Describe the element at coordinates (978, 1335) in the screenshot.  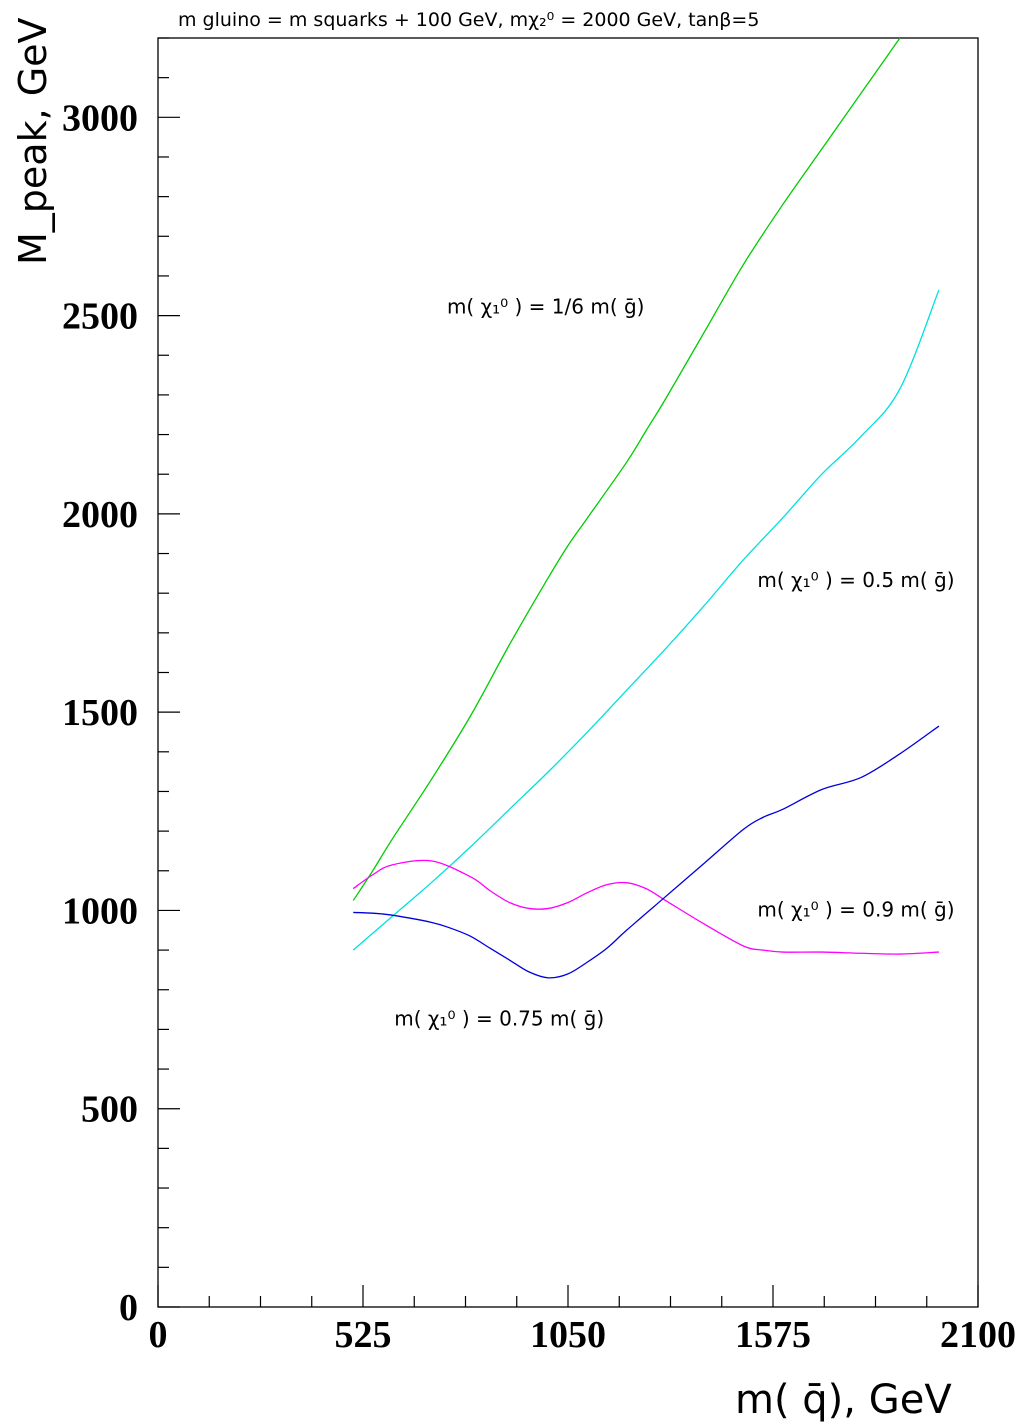
I see `x-tick-label: 2100` at that location.